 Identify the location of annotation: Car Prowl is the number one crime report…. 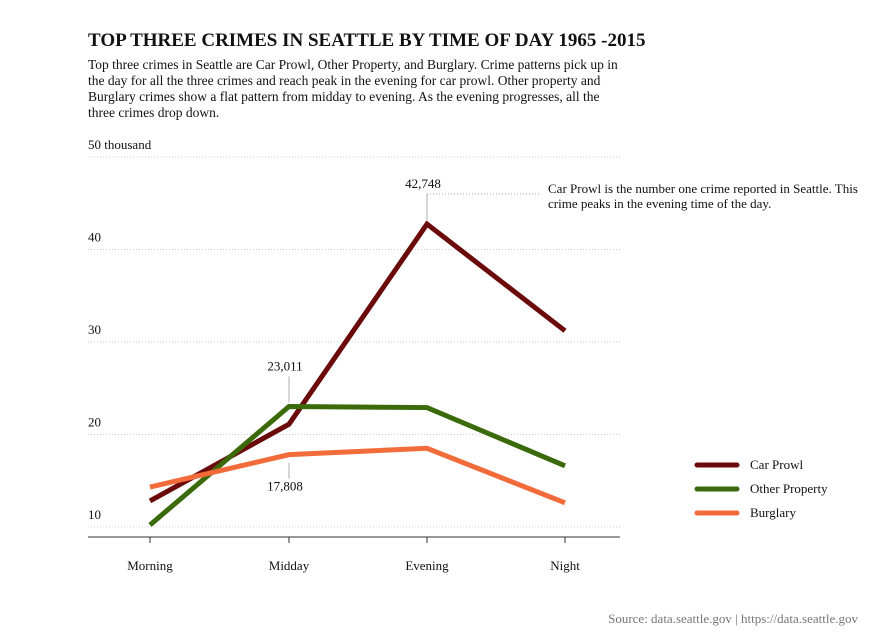
(703, 196).